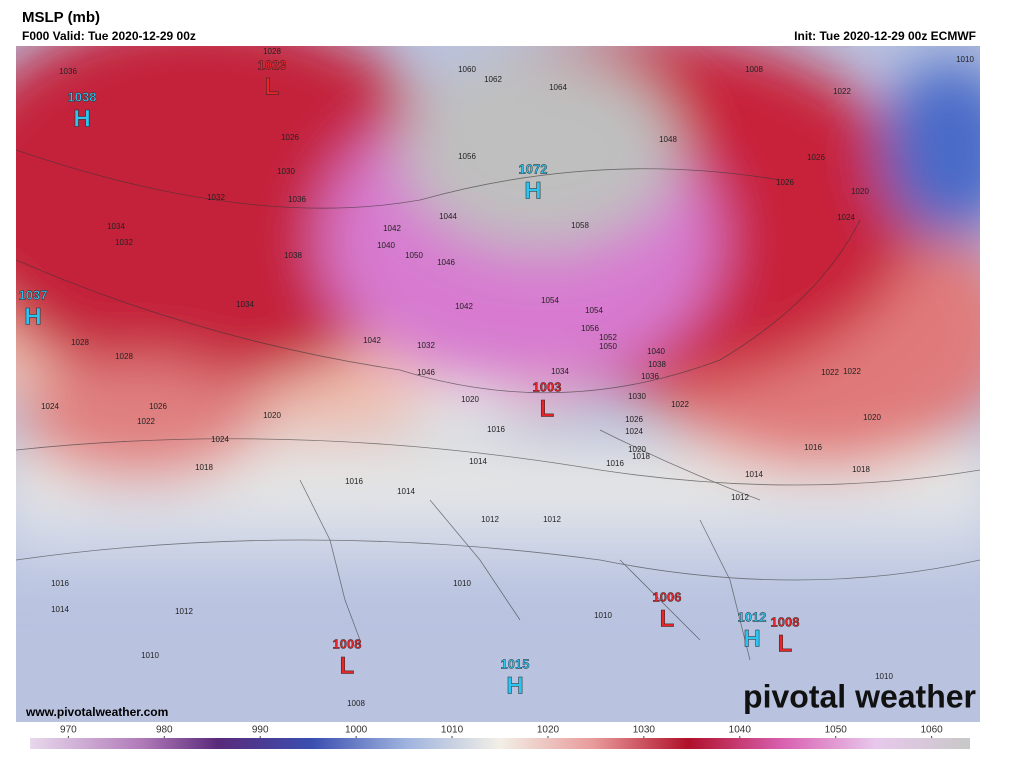  Describe the element at coordinates (608, 337) in the screenshot. I see `contour-label: 1052` at that location.